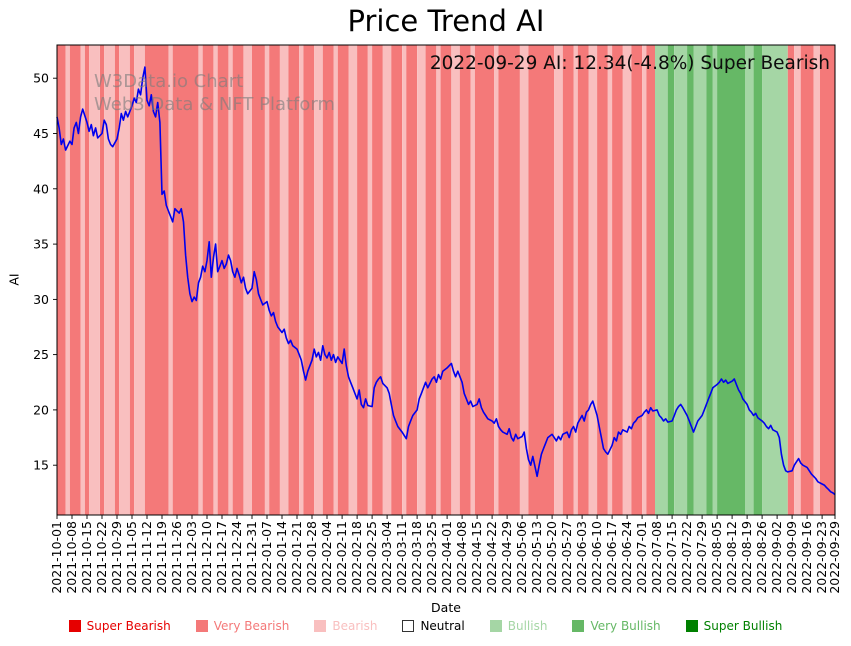  I want to click on x-tick-label: 2021-10-01, so click(56, 557).